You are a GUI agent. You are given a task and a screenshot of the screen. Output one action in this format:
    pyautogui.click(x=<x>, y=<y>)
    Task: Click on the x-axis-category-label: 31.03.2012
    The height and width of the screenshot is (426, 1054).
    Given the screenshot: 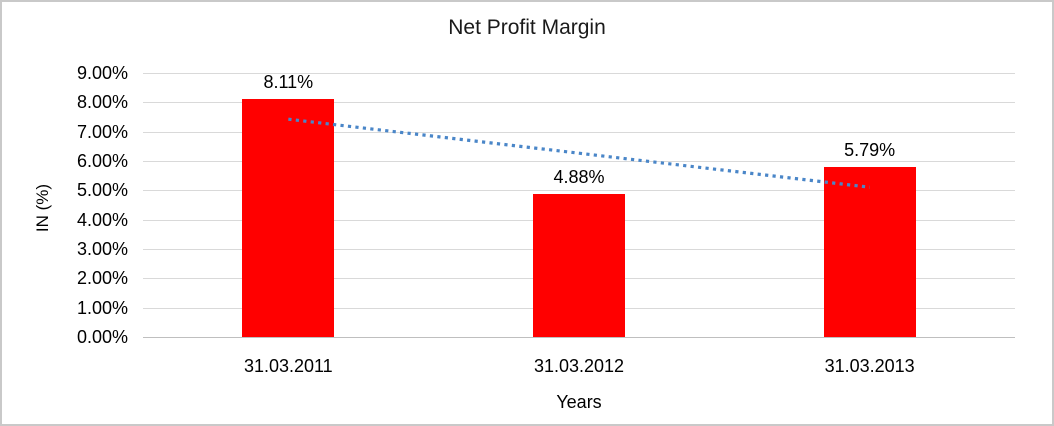 What is the action you would take?
    pyautogui.click(x=579, y=366)
    